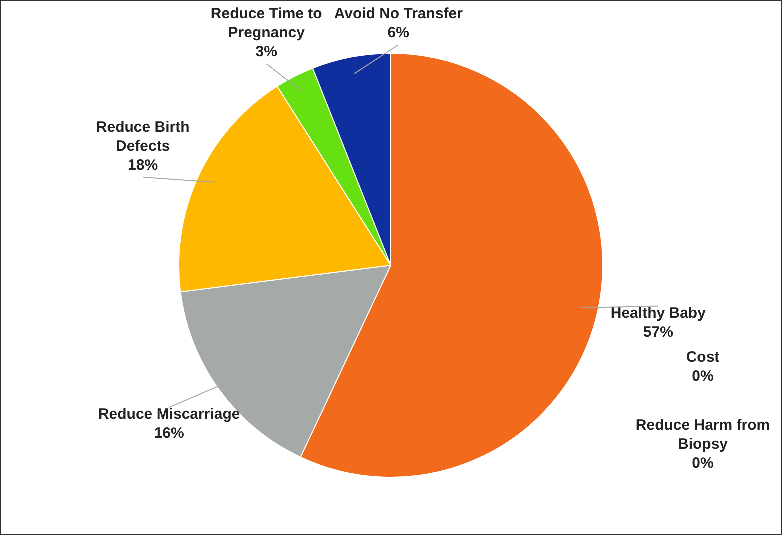 The width and height of the screenshot is (782, 535). I want to click on slice-label: Reduce Time to Pregnancy, so click(266, 24).